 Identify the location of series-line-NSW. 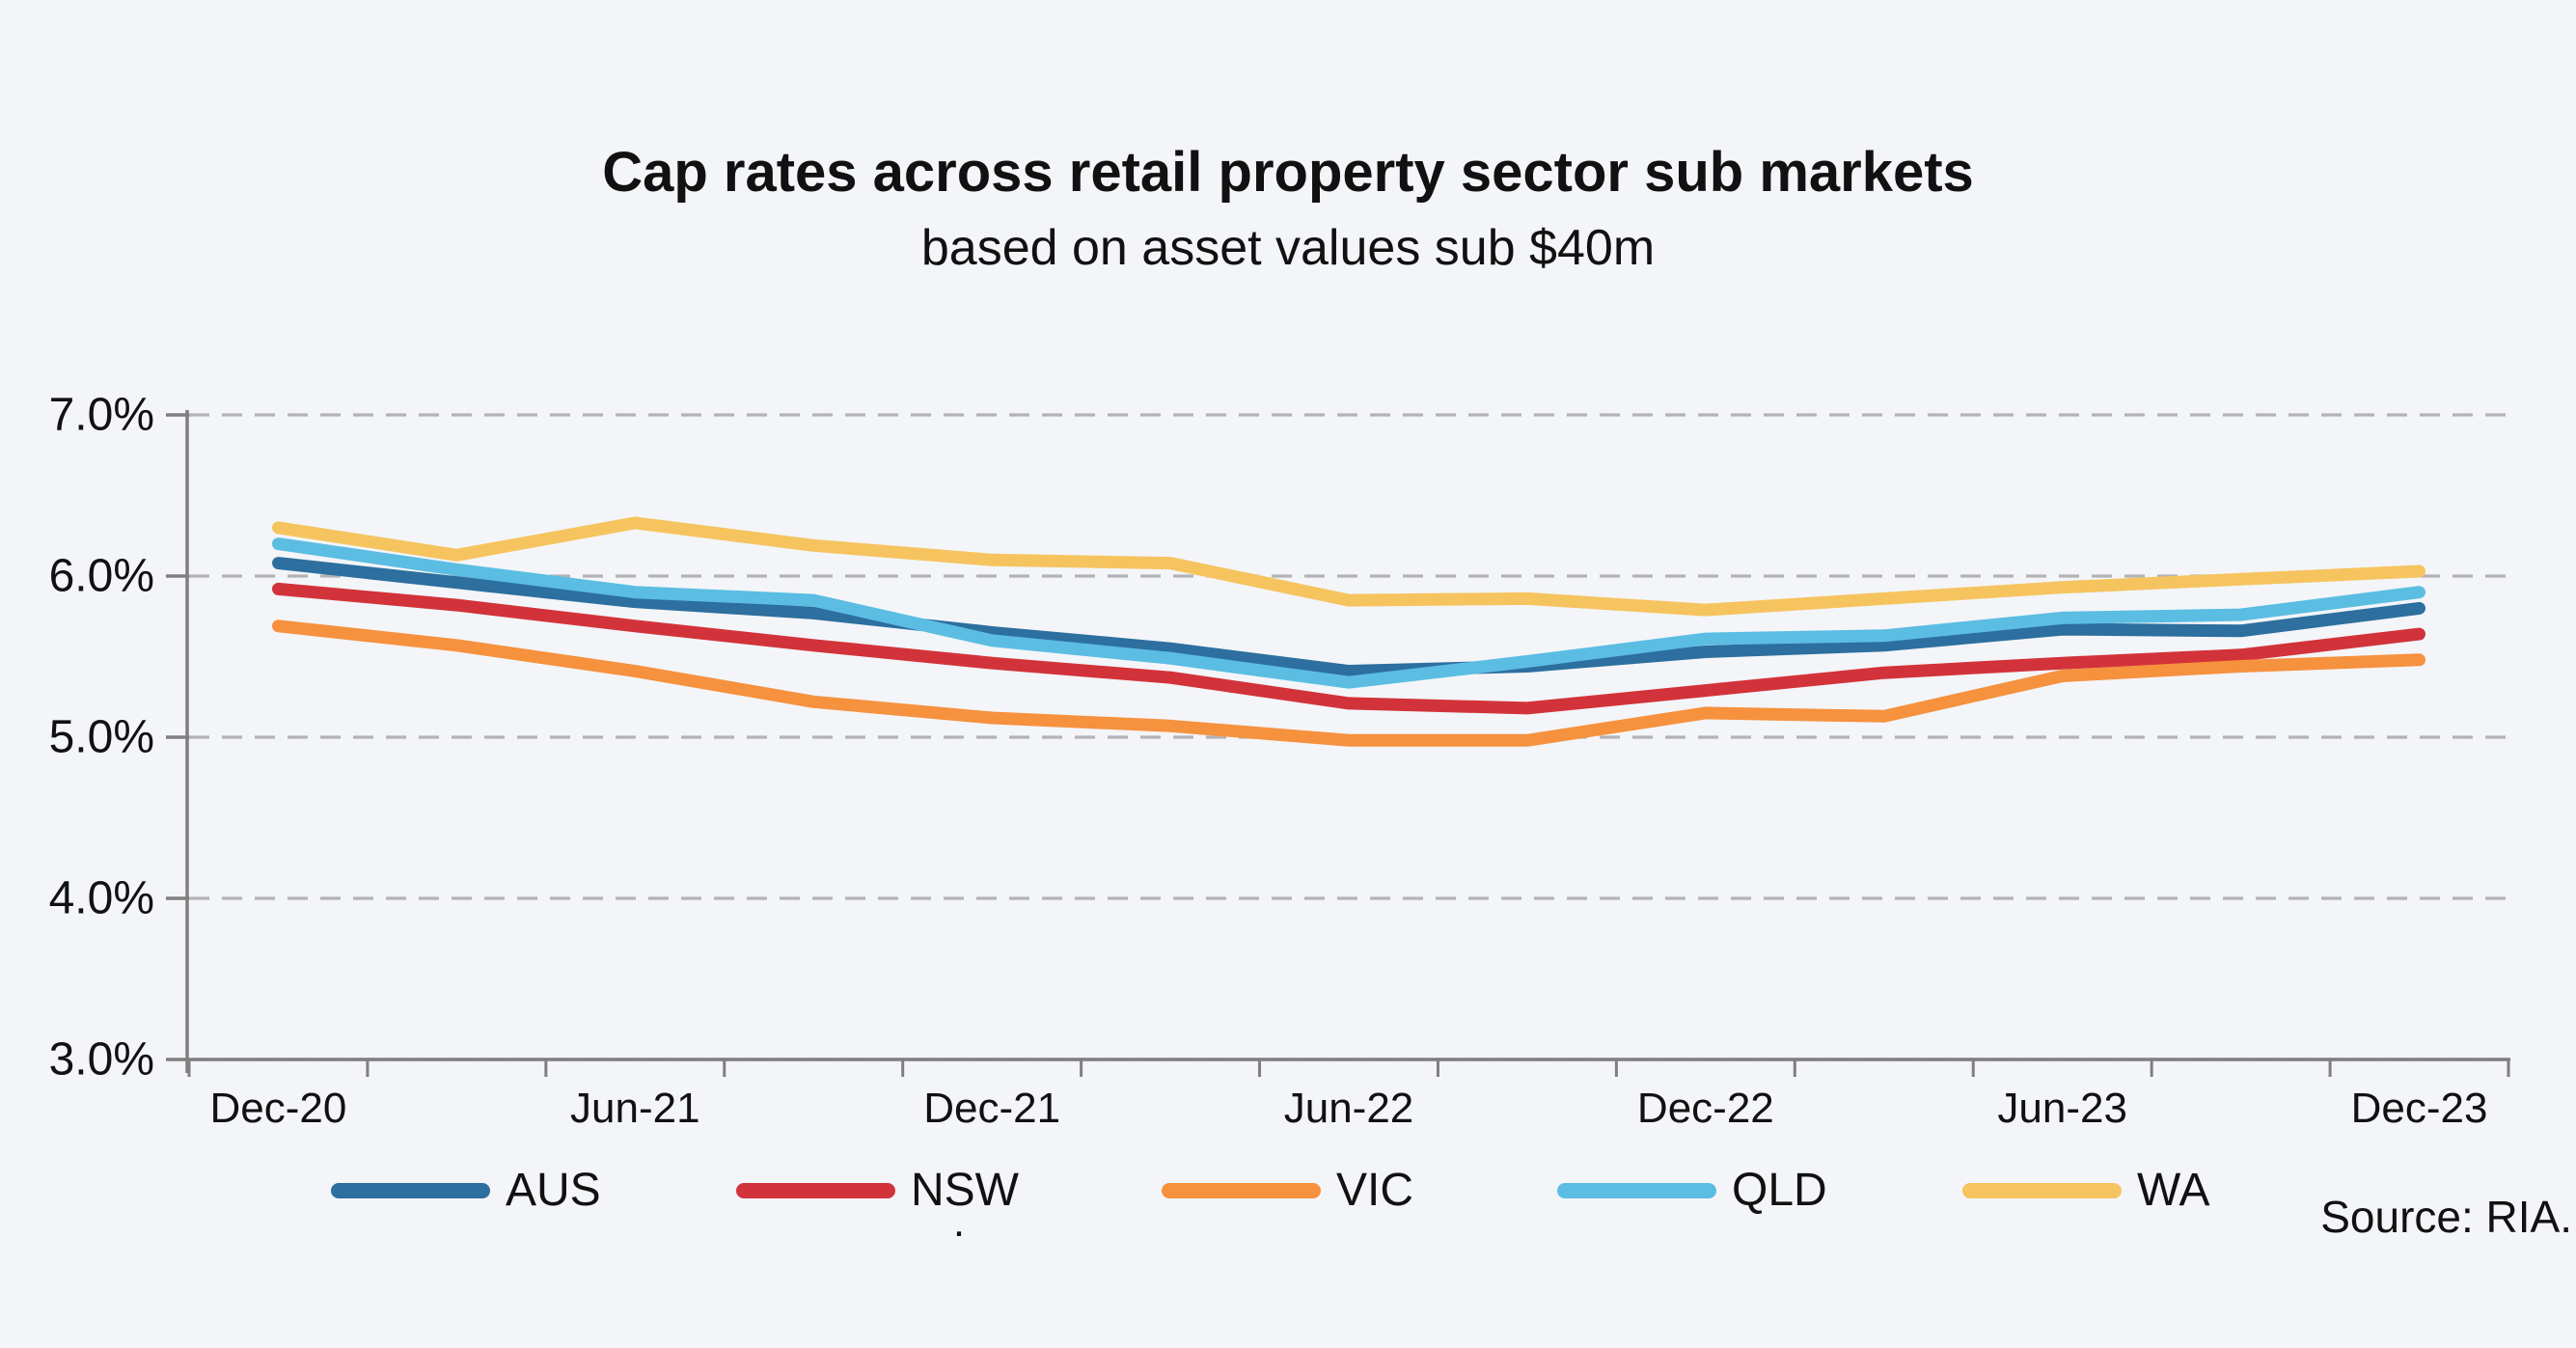
(1349, 648).